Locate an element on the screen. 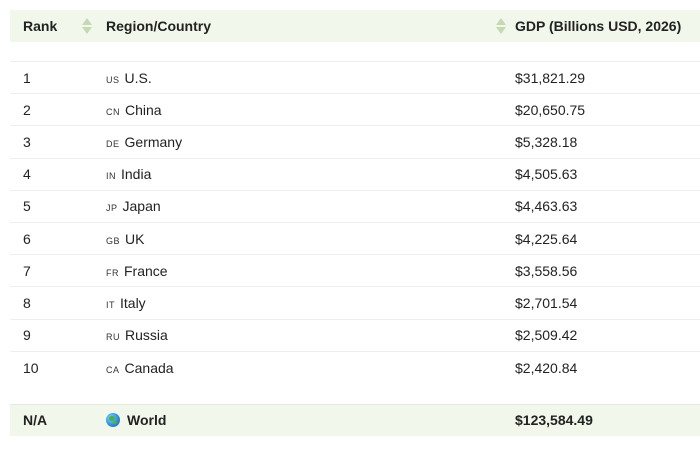 This screenshot has width=700, height=450. header-rank-cell: Rank is located at coordinates (58, 26).